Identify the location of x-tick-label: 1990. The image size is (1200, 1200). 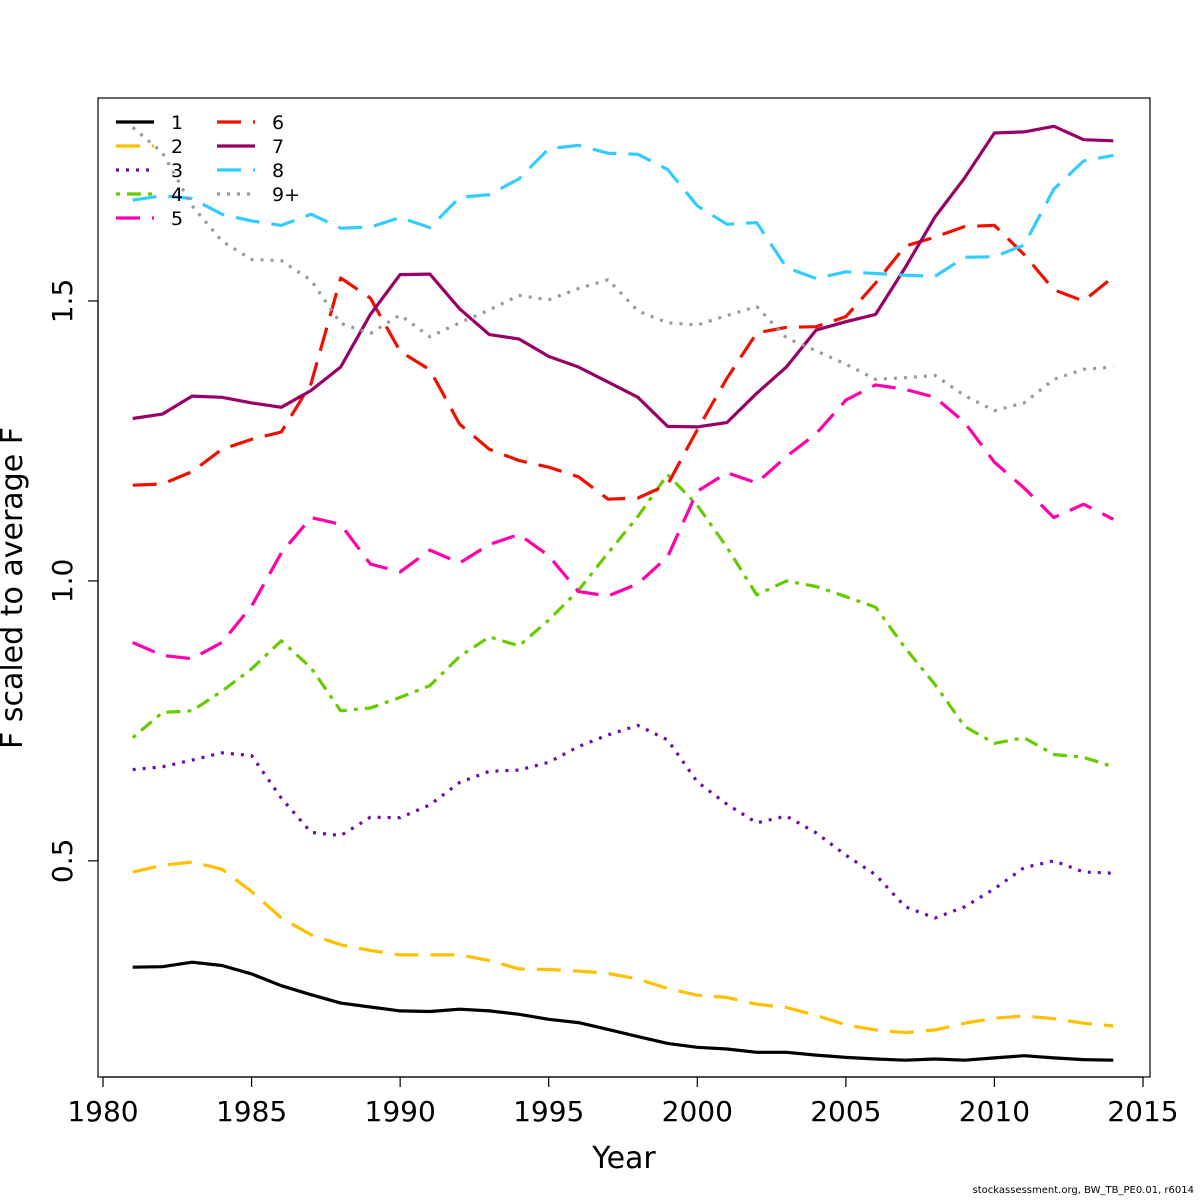
(400, 1111).